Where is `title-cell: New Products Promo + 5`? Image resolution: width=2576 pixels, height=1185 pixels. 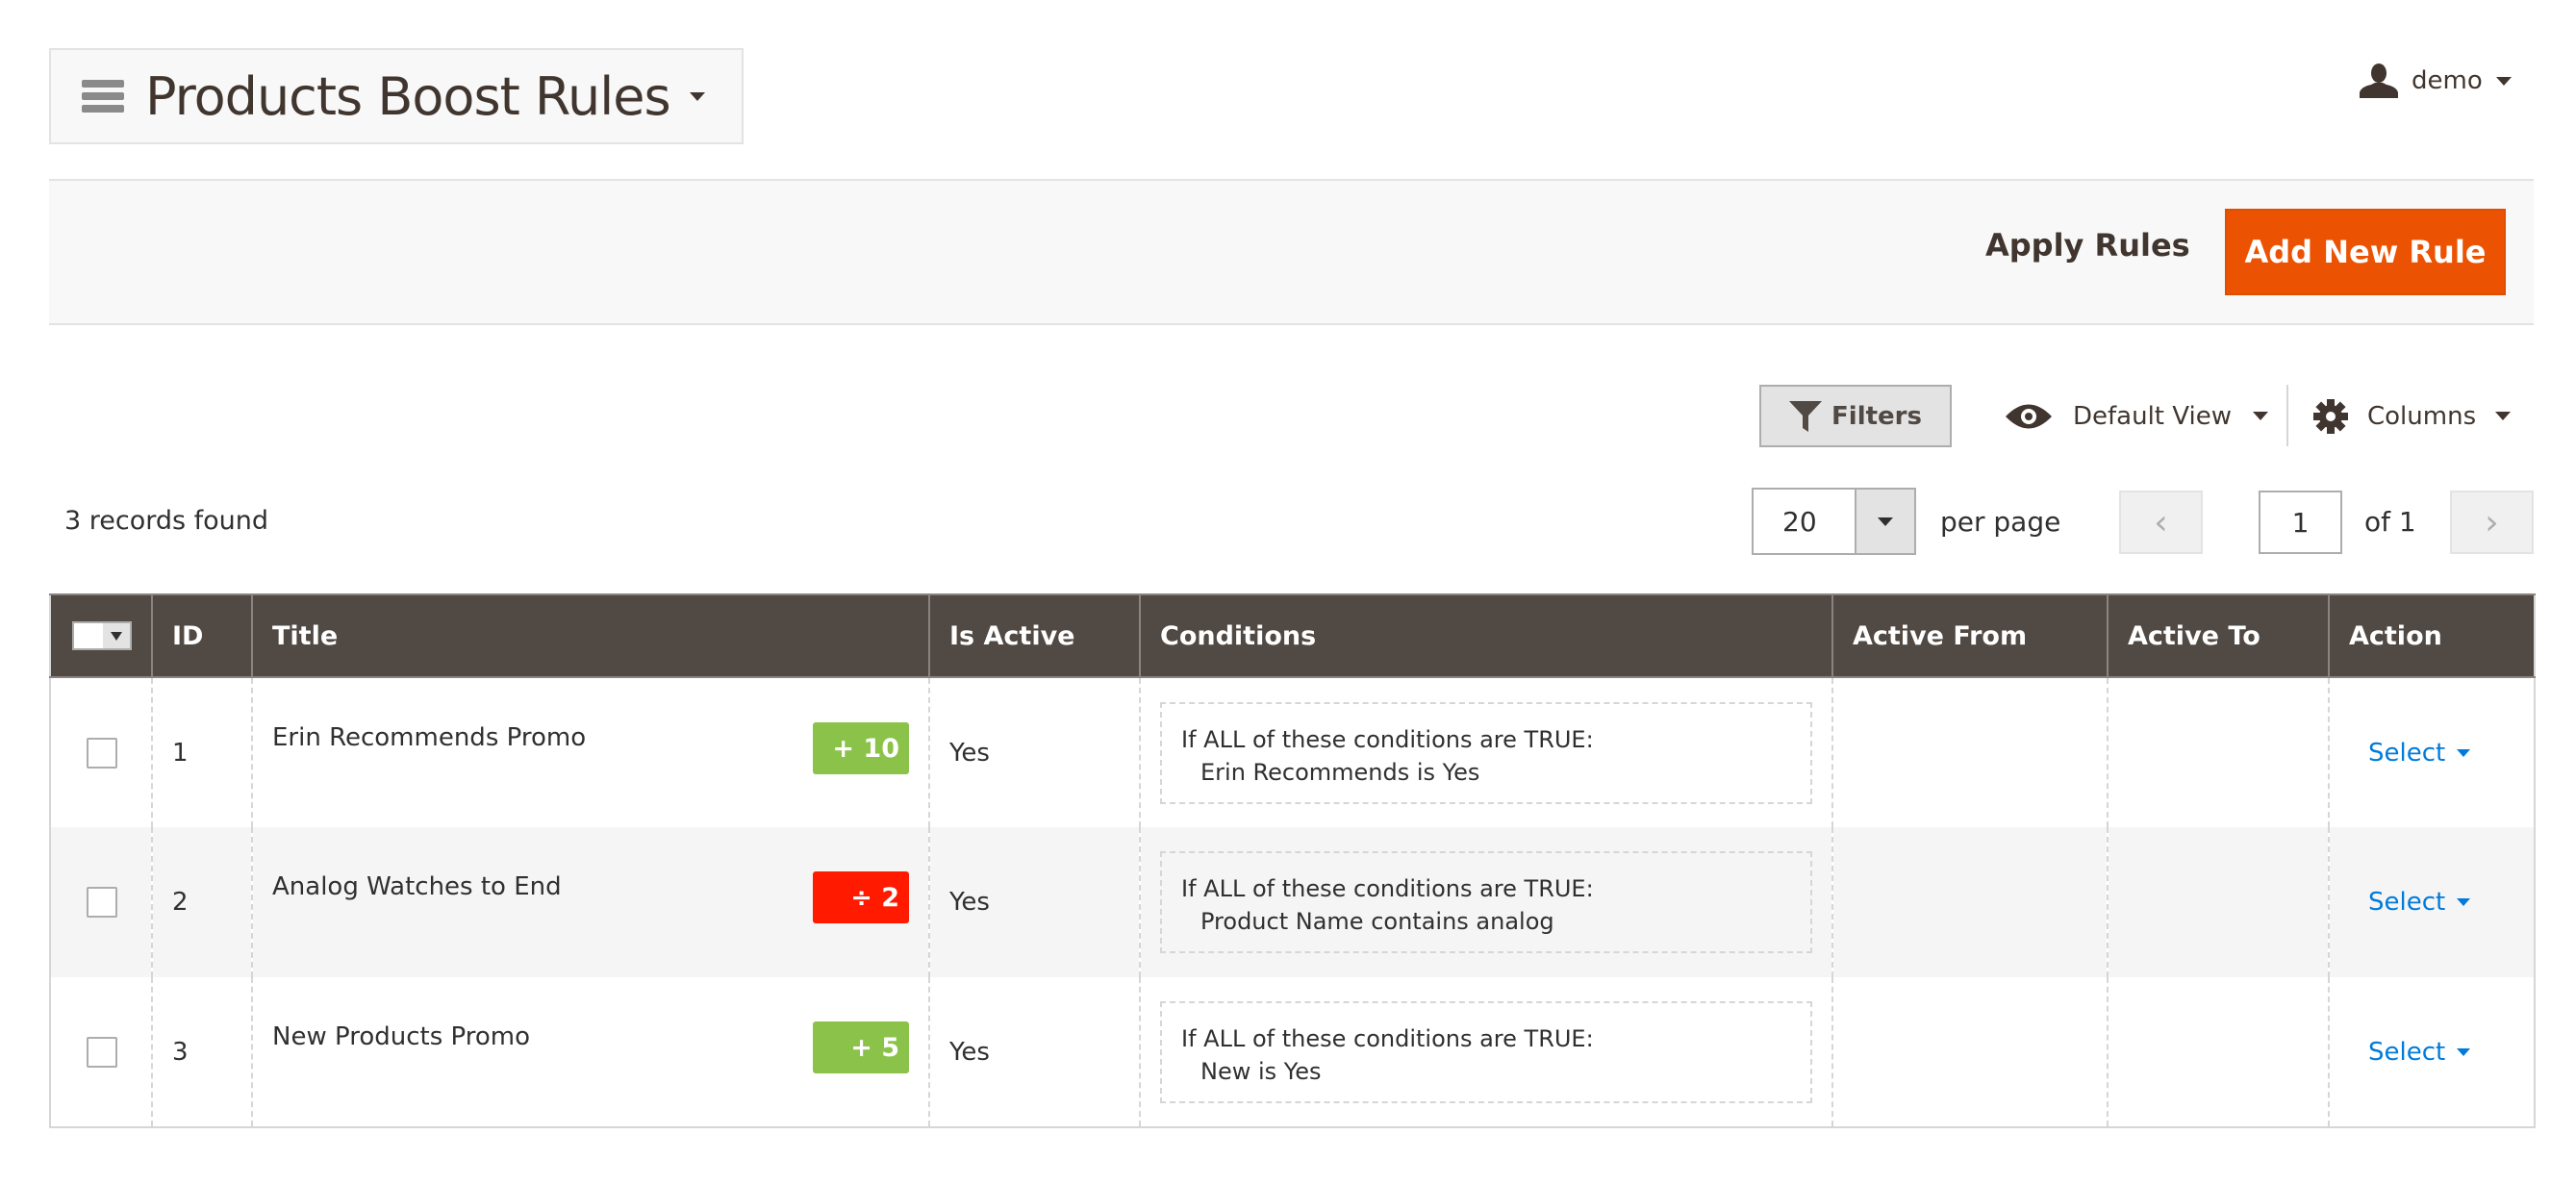
title-cell: New Products Promo + 5 is located at coordinates (590, 1052).